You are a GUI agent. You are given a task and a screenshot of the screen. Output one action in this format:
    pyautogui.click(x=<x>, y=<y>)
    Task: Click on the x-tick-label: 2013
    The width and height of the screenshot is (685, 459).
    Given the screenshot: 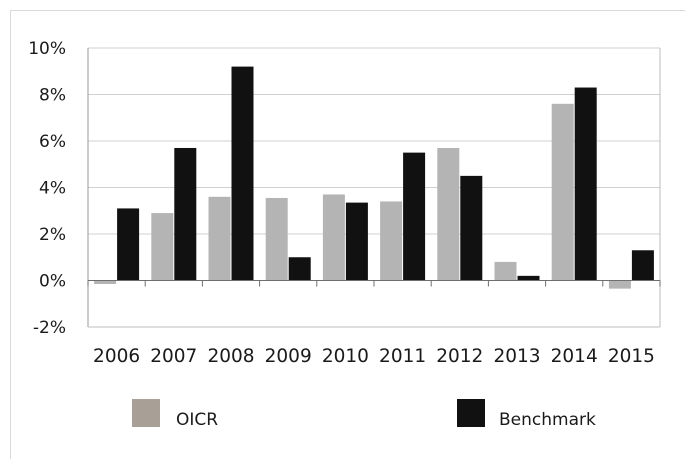 What is the action you would take?
    pyautogui.click(x=516, y=356)
    